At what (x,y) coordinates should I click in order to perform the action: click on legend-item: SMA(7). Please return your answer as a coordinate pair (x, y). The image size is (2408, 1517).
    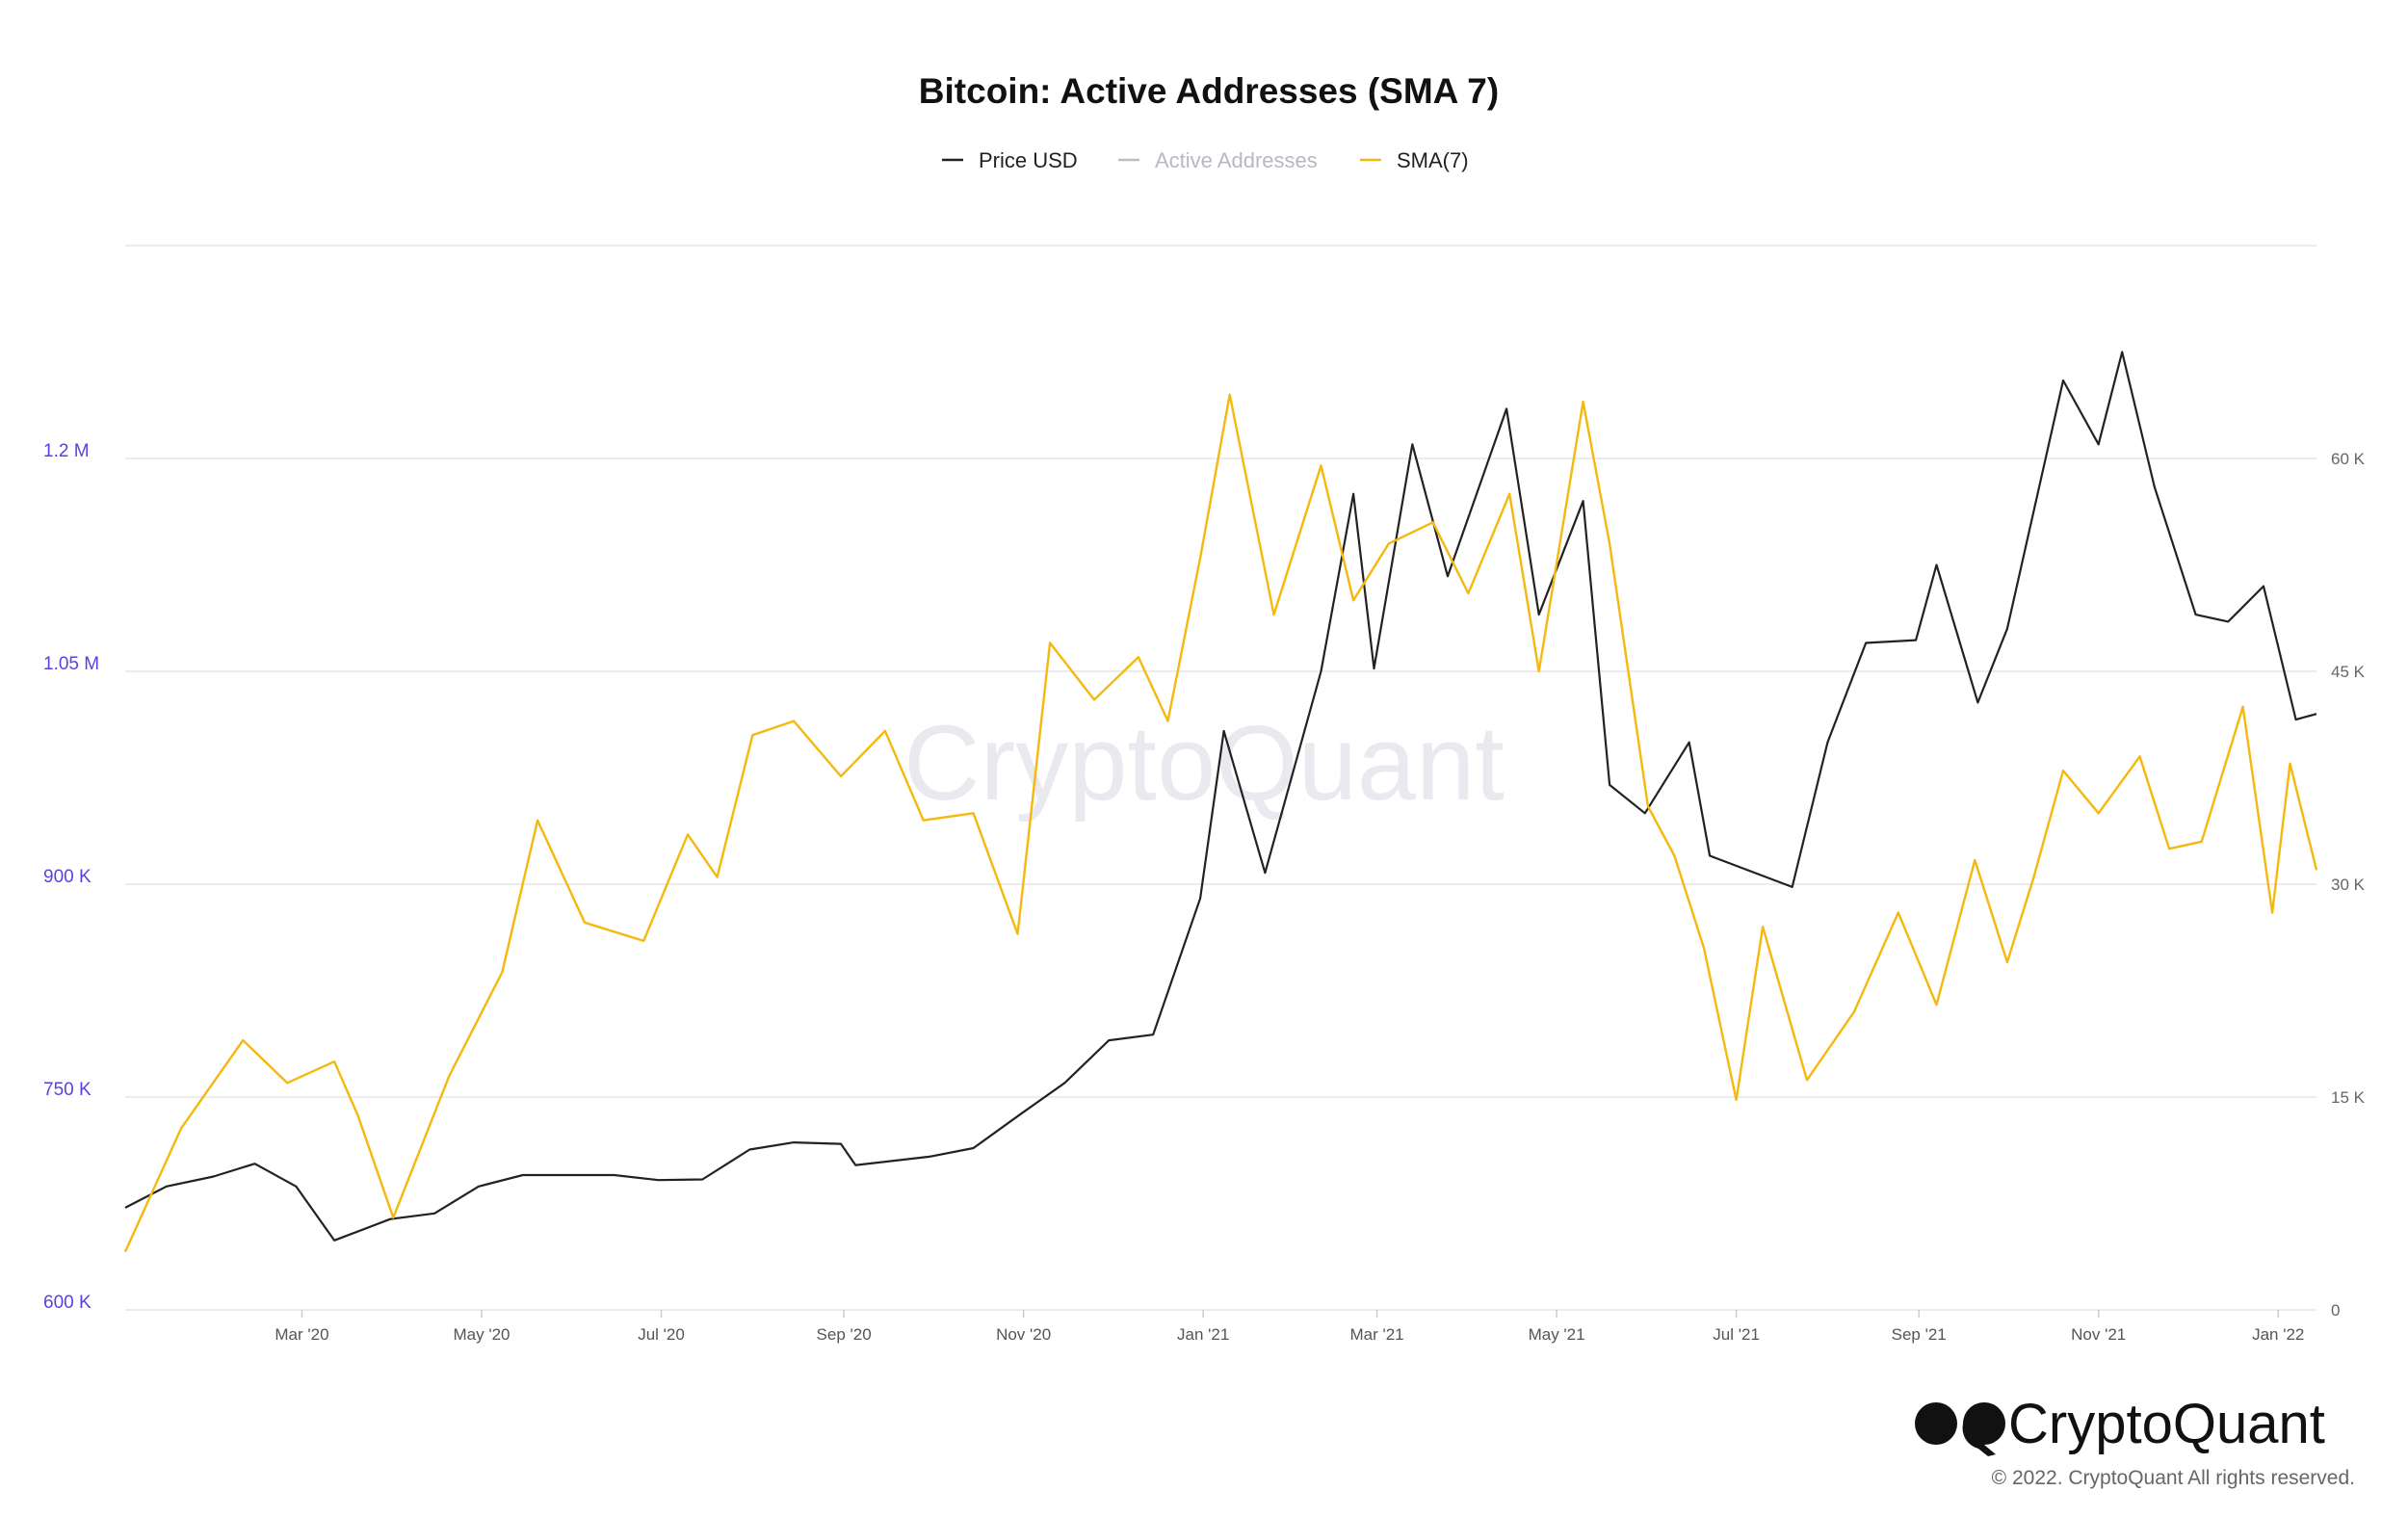
    Looking at the image, I should click on (1414, 160).